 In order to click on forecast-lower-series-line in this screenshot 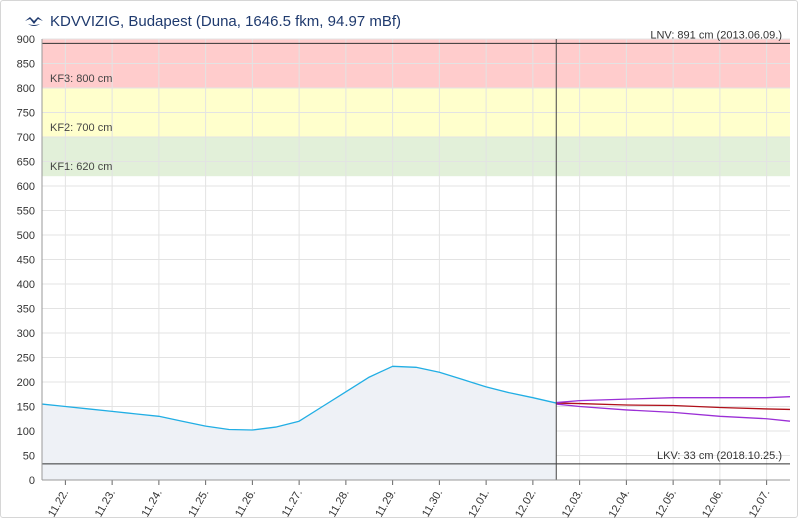, I will do `click(673, 412)`.